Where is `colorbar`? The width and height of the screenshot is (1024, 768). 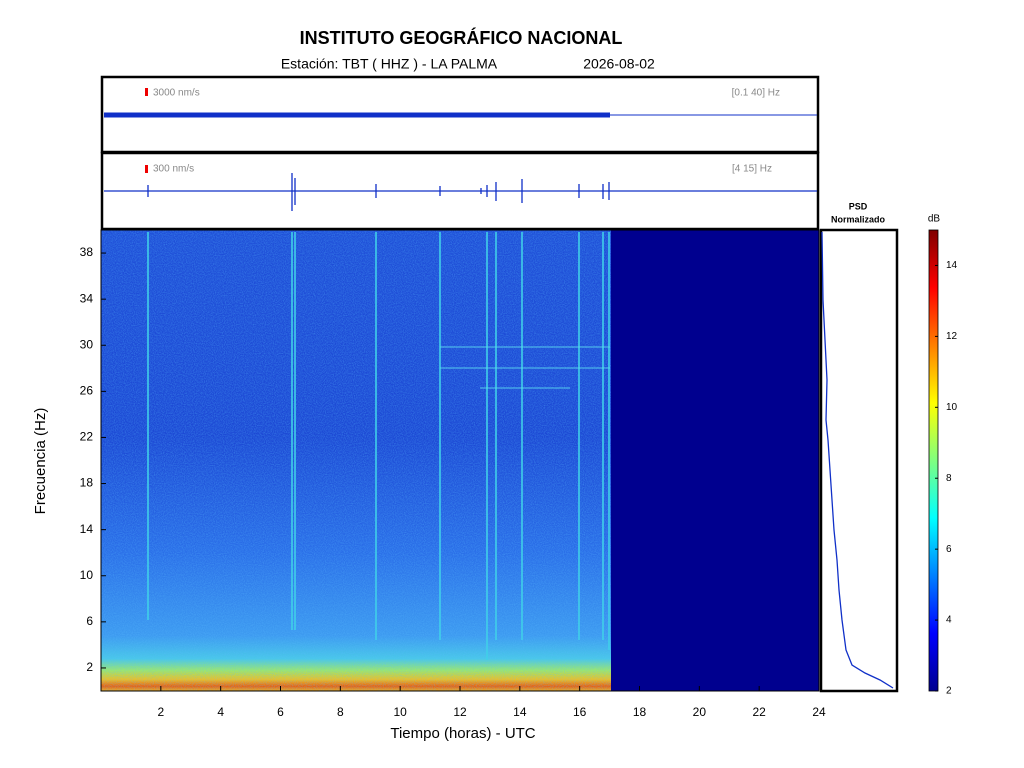 colorbar is located at coordinates (933, 460).